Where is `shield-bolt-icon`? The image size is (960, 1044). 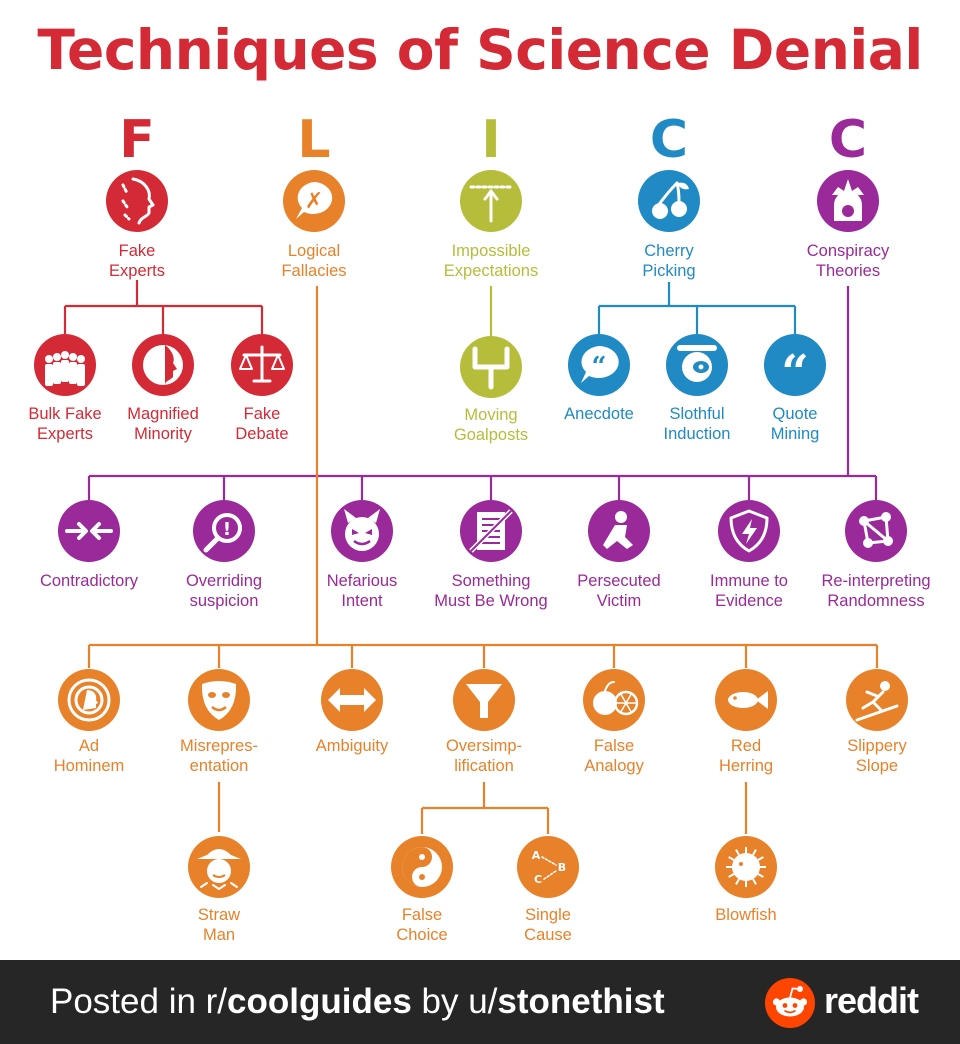 shield-bolt-icon is located at coordinates (749, 531).